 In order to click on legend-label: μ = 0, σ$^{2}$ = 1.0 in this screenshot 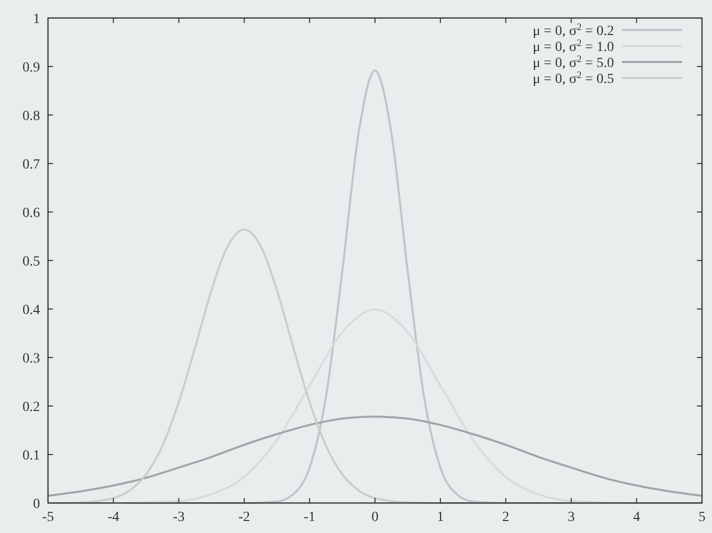, I will do `click(573, 46)`.